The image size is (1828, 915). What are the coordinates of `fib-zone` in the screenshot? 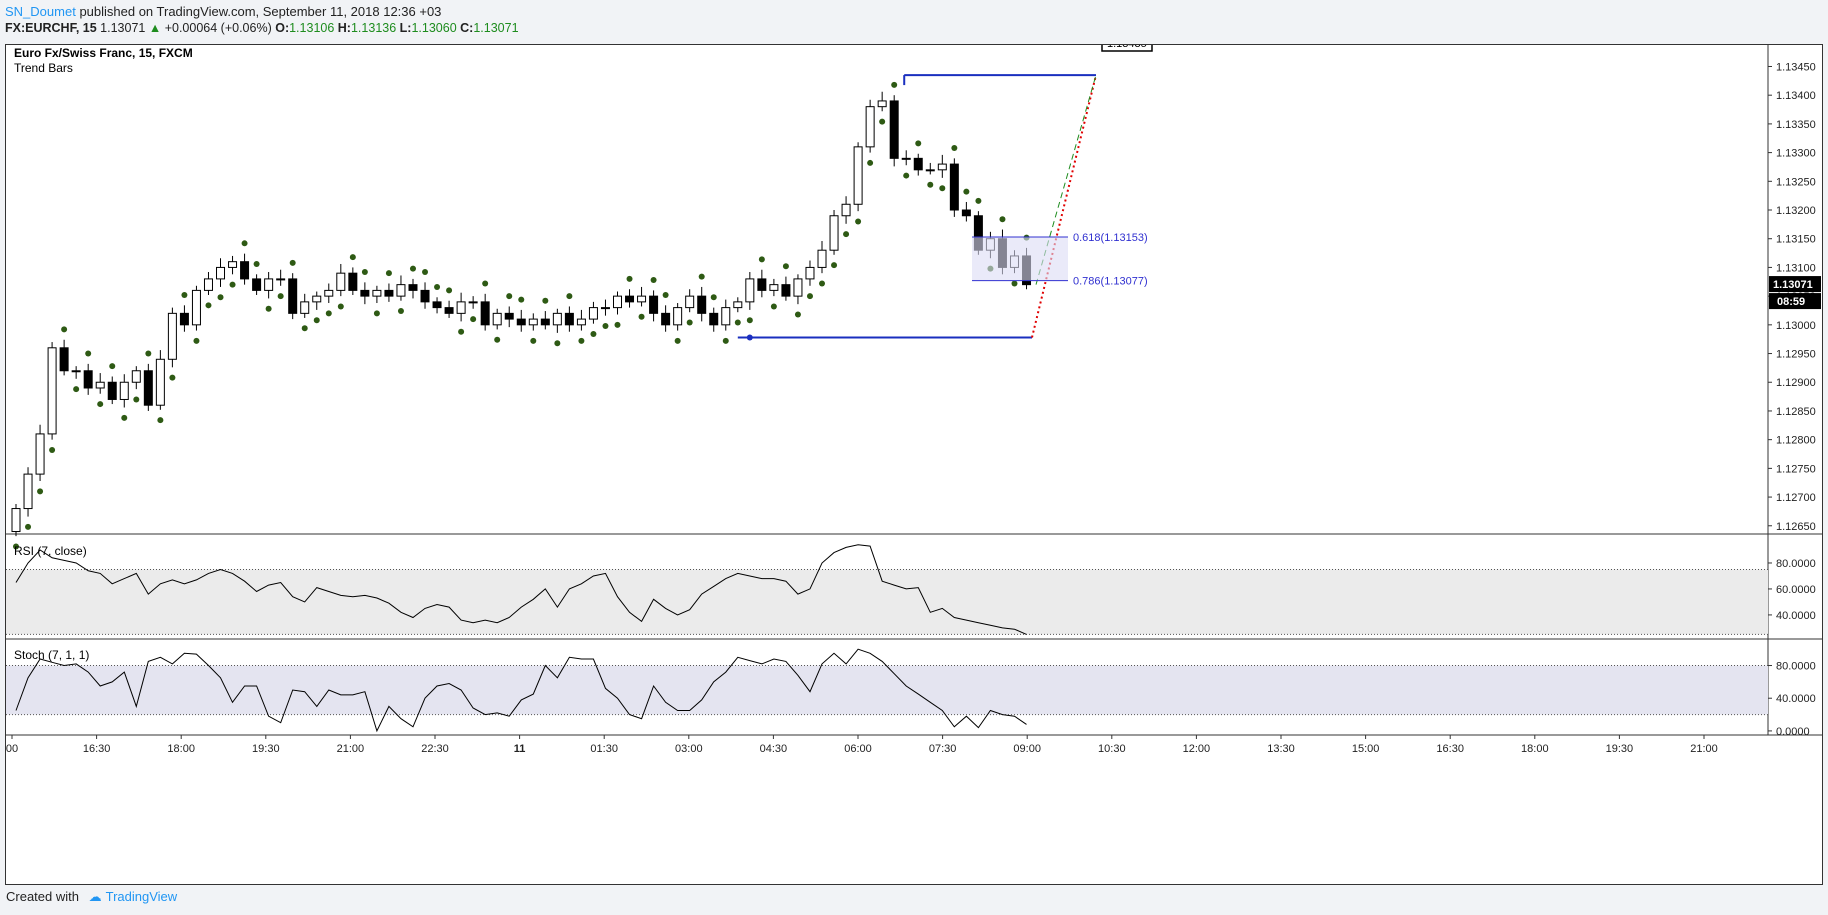 It's located at (1020, 258).